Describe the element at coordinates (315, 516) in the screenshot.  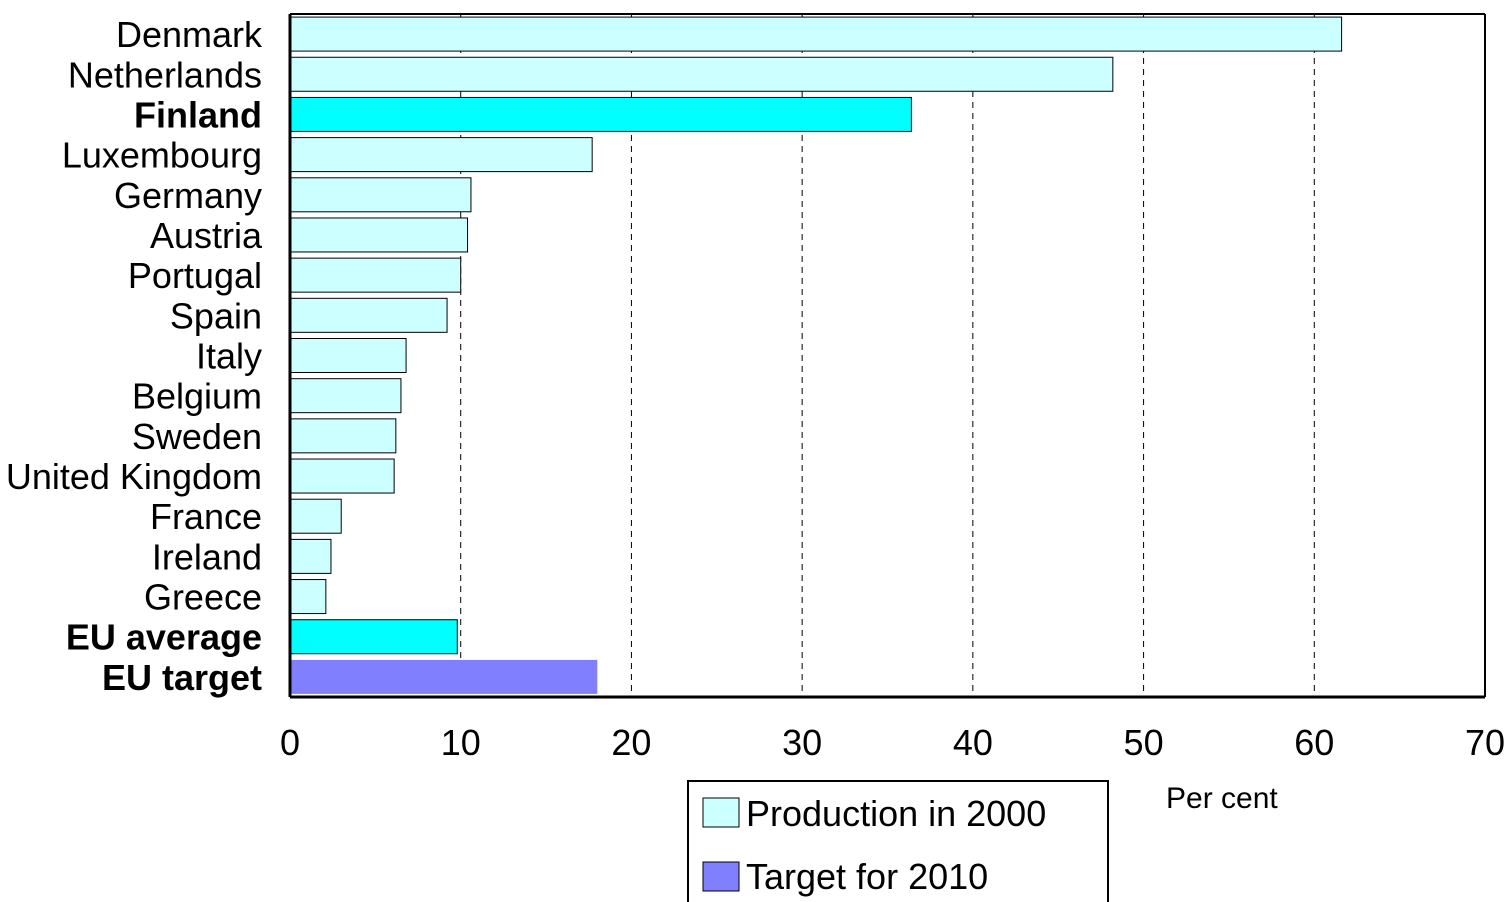
I see `bar-france` at that location.